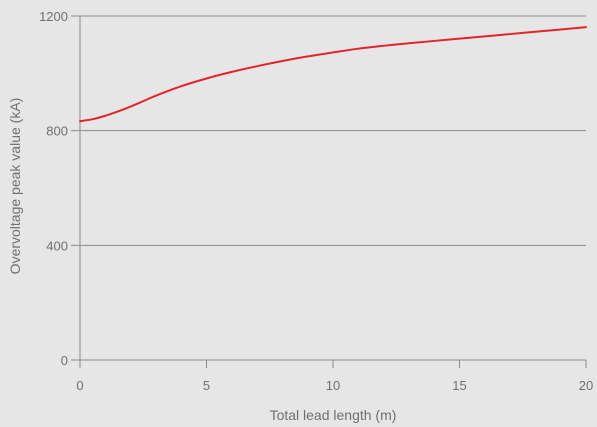 The height and width of the screenshot is (427, 597). I want to click on x-tick-label-0: 0, so click(79, 385).